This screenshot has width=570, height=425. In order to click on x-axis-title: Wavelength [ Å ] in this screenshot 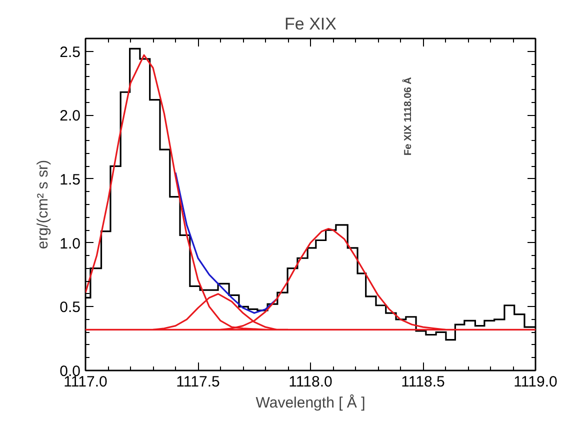, I will do `click(311, 403)`.